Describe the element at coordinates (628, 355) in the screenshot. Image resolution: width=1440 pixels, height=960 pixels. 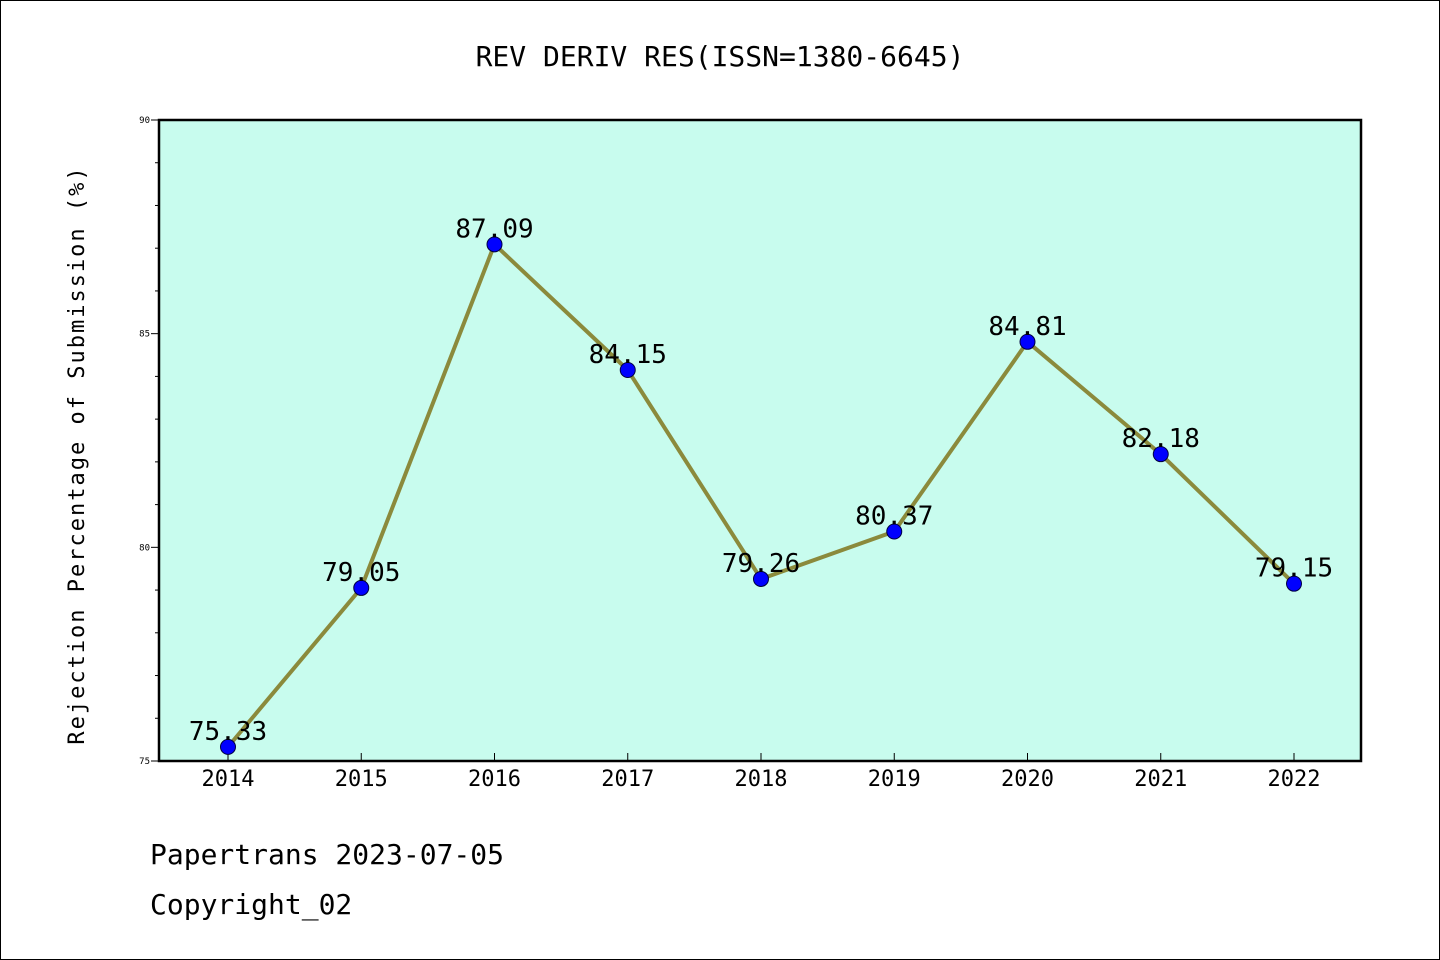
I see `data-label: 84.15` at that location.